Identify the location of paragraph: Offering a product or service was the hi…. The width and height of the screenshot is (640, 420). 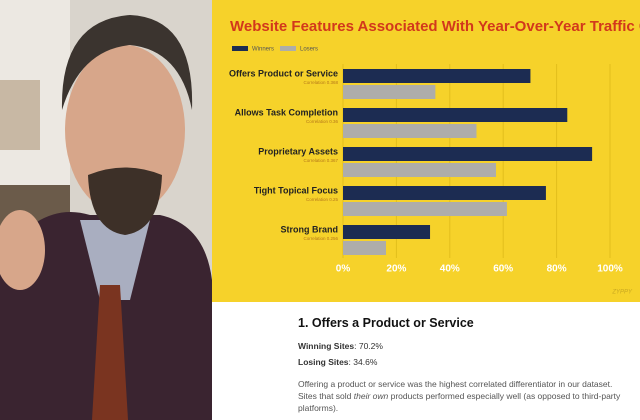
(463, 396).